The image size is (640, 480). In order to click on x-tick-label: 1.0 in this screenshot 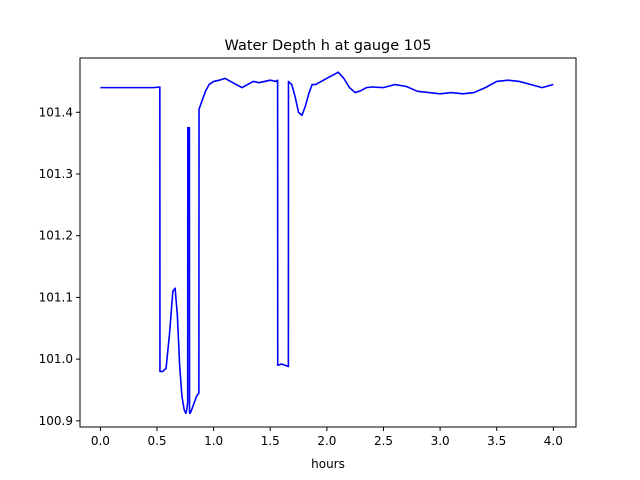, I will do `click(213, 441)`.